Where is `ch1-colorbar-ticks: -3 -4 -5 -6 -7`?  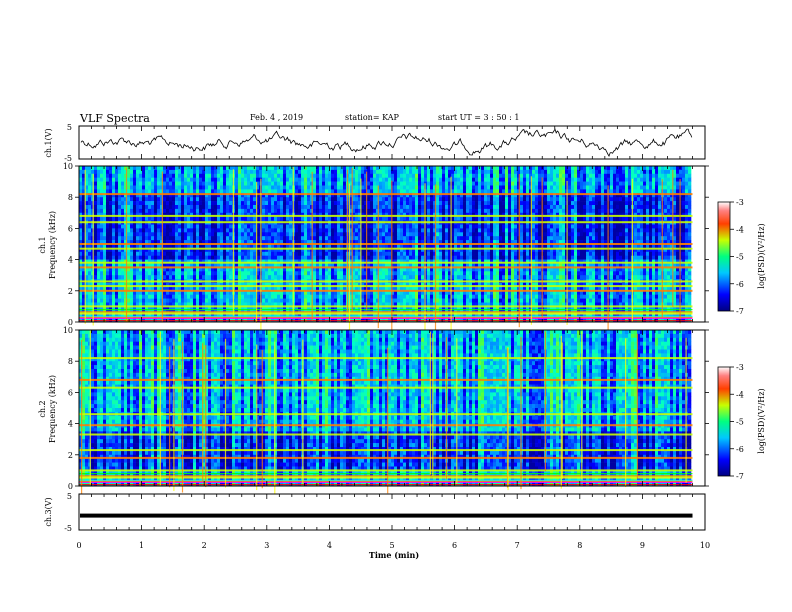
ch1-colorbar-ticks: -3 -4 -5 -6 -7 is located at coordinates (737, 257).